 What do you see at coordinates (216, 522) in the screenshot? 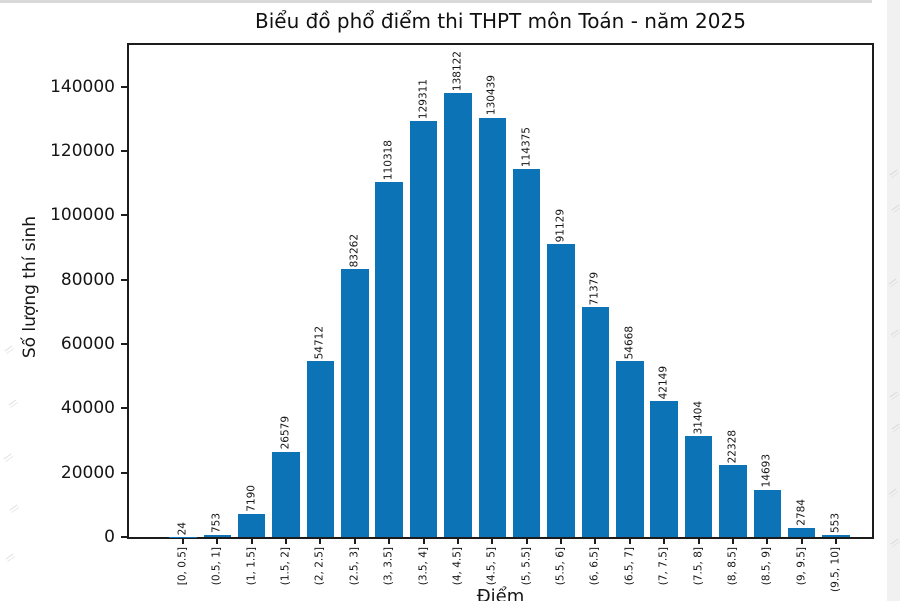
I see `bar-value-label: 753` at bounding box center [216, 522].